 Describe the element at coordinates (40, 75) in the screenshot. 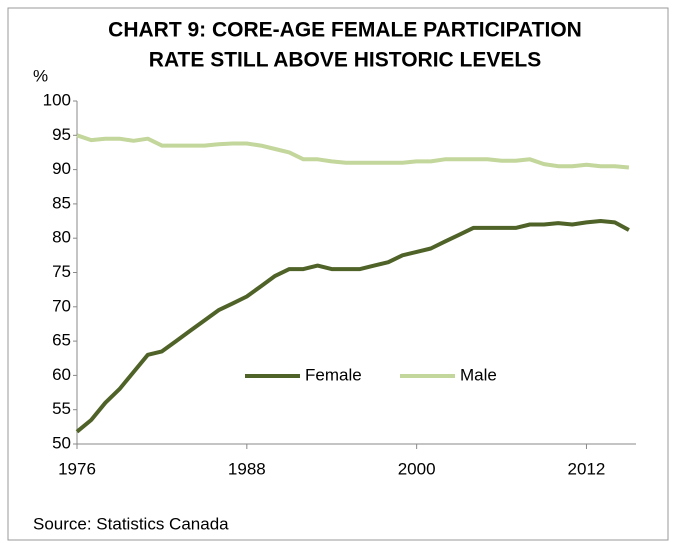

I see `y-axis-label: %` at that location.